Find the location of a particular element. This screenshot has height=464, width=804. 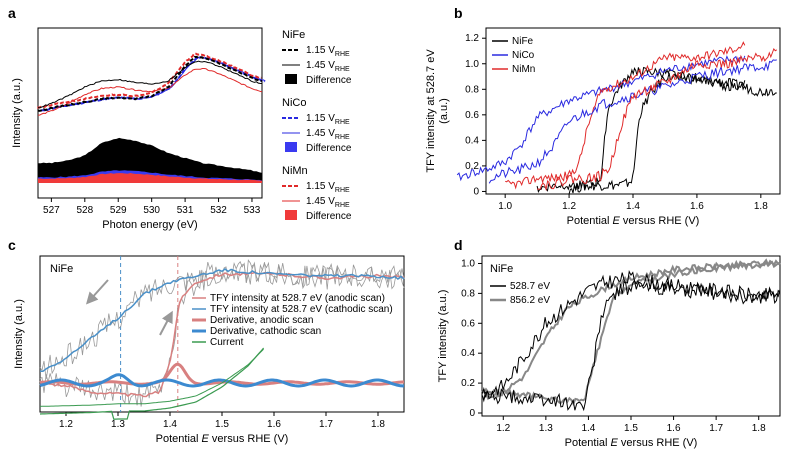

panel-b-ytick-label: 1.0 is located at coordinates (472, 64).